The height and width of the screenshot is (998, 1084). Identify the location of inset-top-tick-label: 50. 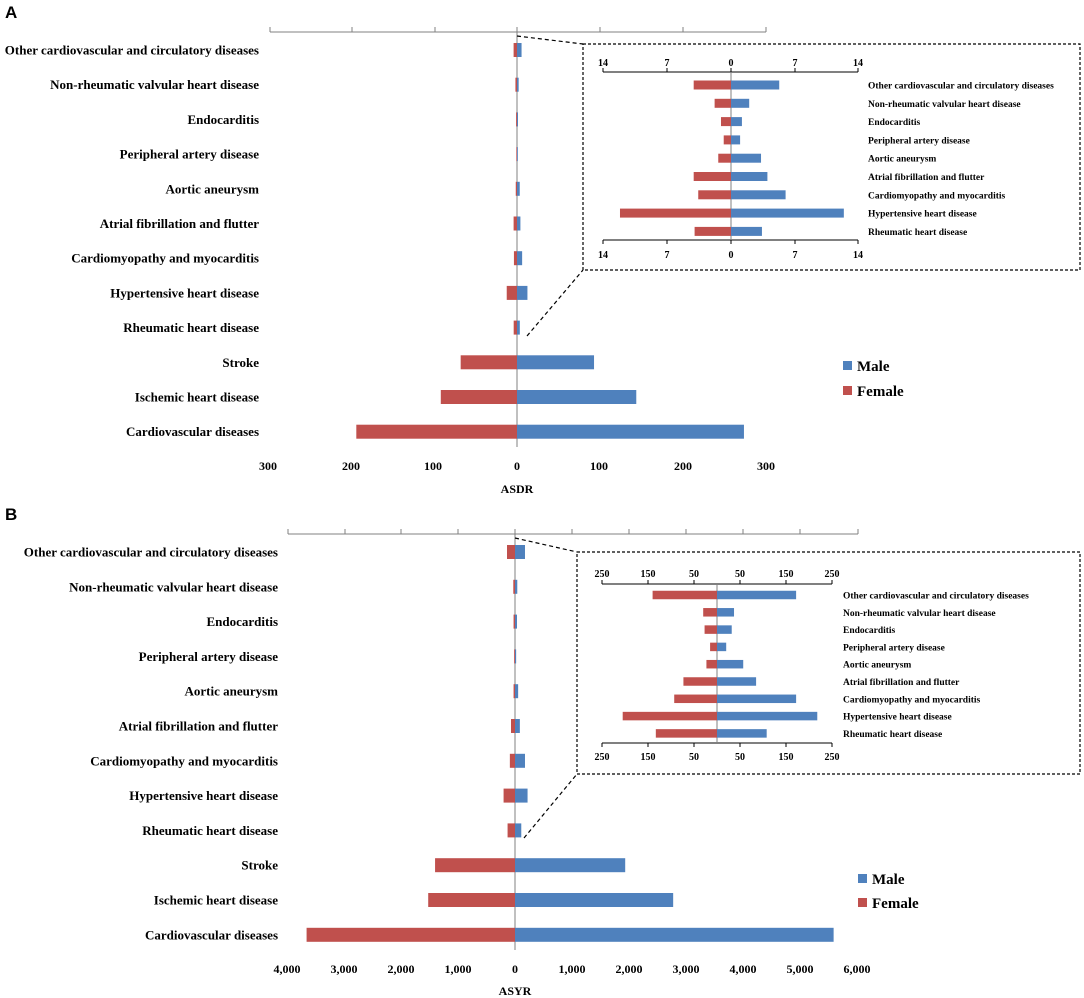
(740, 574).